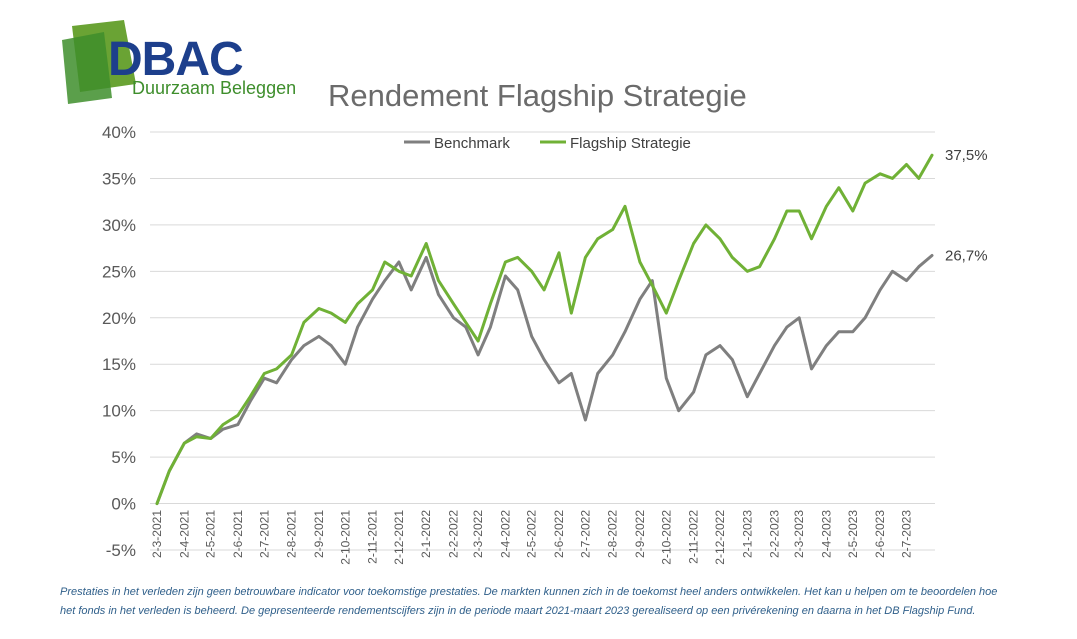 This screenshot has height=639, width=1077. Describe the element at coordinates (123, 457) in the screenshot. I see `y-tick-label: 5%` at that location.